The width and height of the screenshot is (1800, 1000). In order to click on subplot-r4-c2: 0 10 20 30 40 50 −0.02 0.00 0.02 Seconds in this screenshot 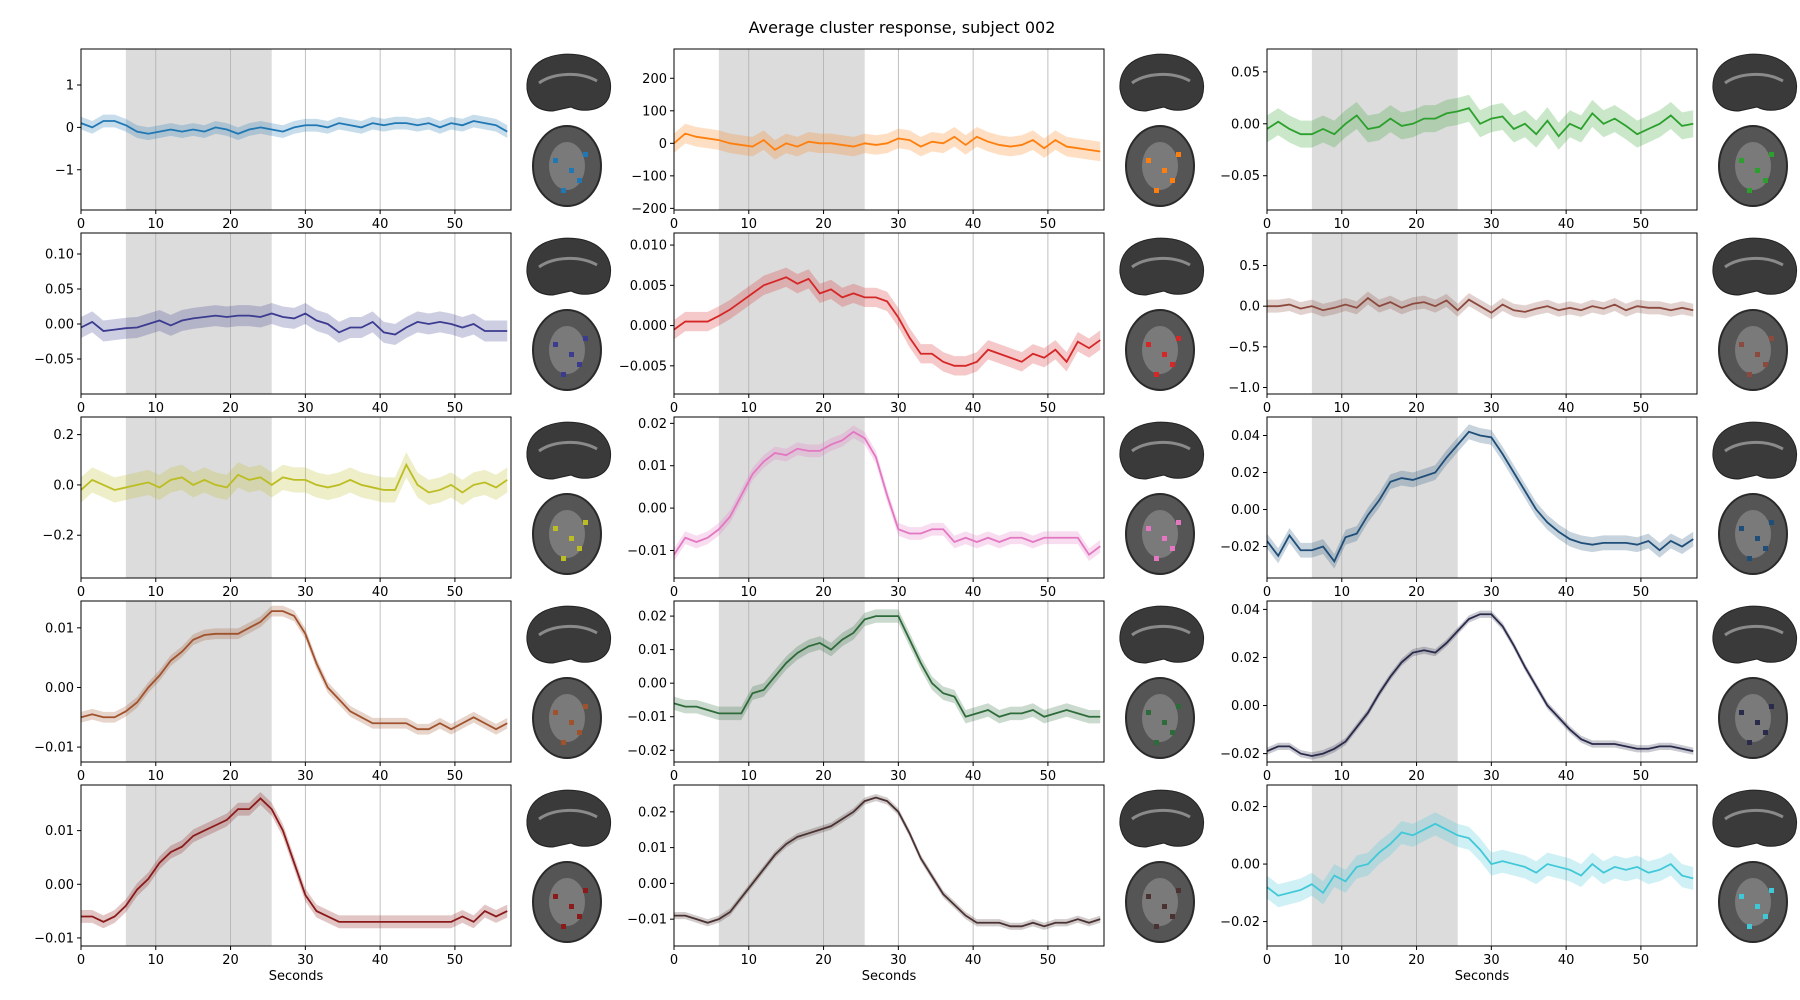, I will do `click(1459, 884)`.